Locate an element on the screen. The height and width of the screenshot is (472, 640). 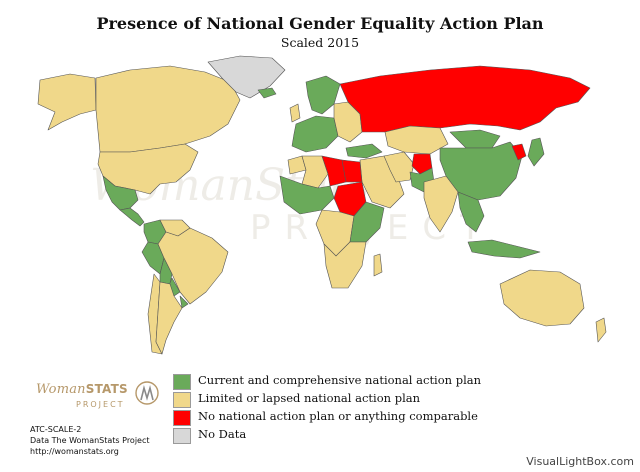
region-china is located at coordinates (481, 171).